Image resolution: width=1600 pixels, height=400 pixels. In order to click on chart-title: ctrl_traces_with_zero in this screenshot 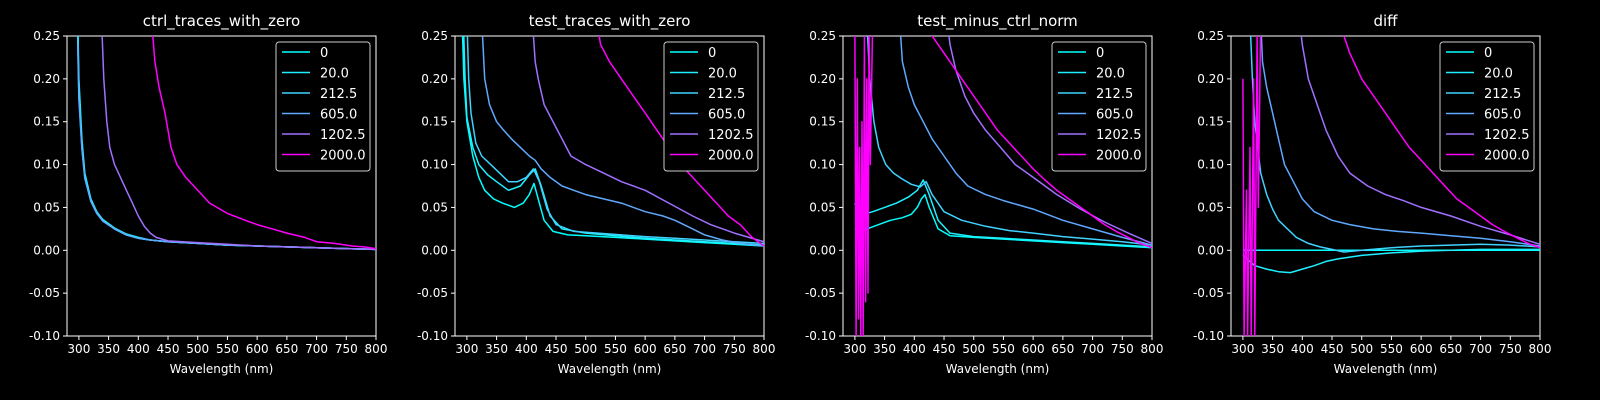, I will do `click(221, 21)`.